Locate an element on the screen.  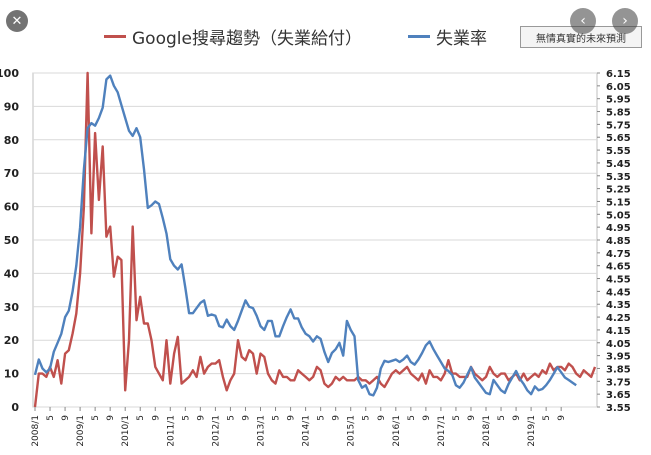
close-icon: ✕ is located at coordinates (17, 21).